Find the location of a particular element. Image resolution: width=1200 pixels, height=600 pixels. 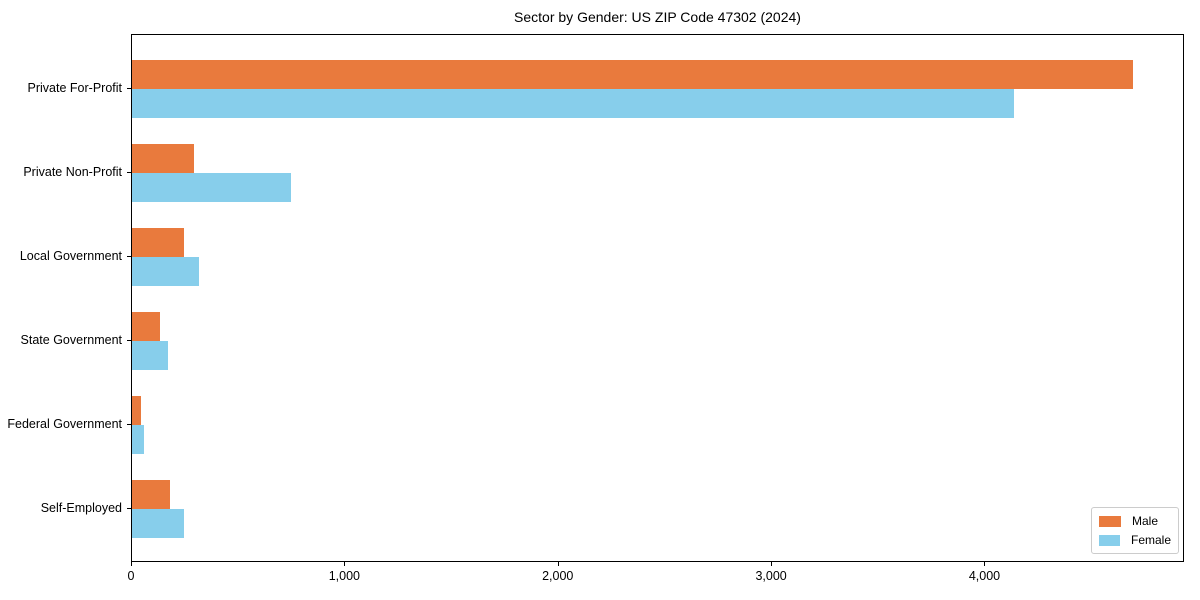

x-tick-label-3000: 3,000 is located at coordinates (771, 576).